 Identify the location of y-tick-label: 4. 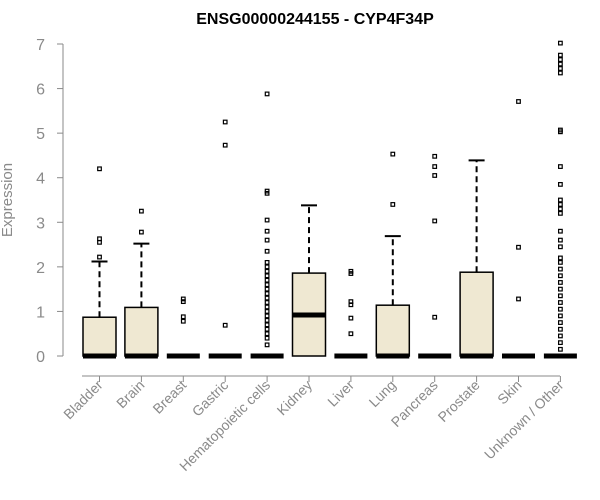
(40, 179).